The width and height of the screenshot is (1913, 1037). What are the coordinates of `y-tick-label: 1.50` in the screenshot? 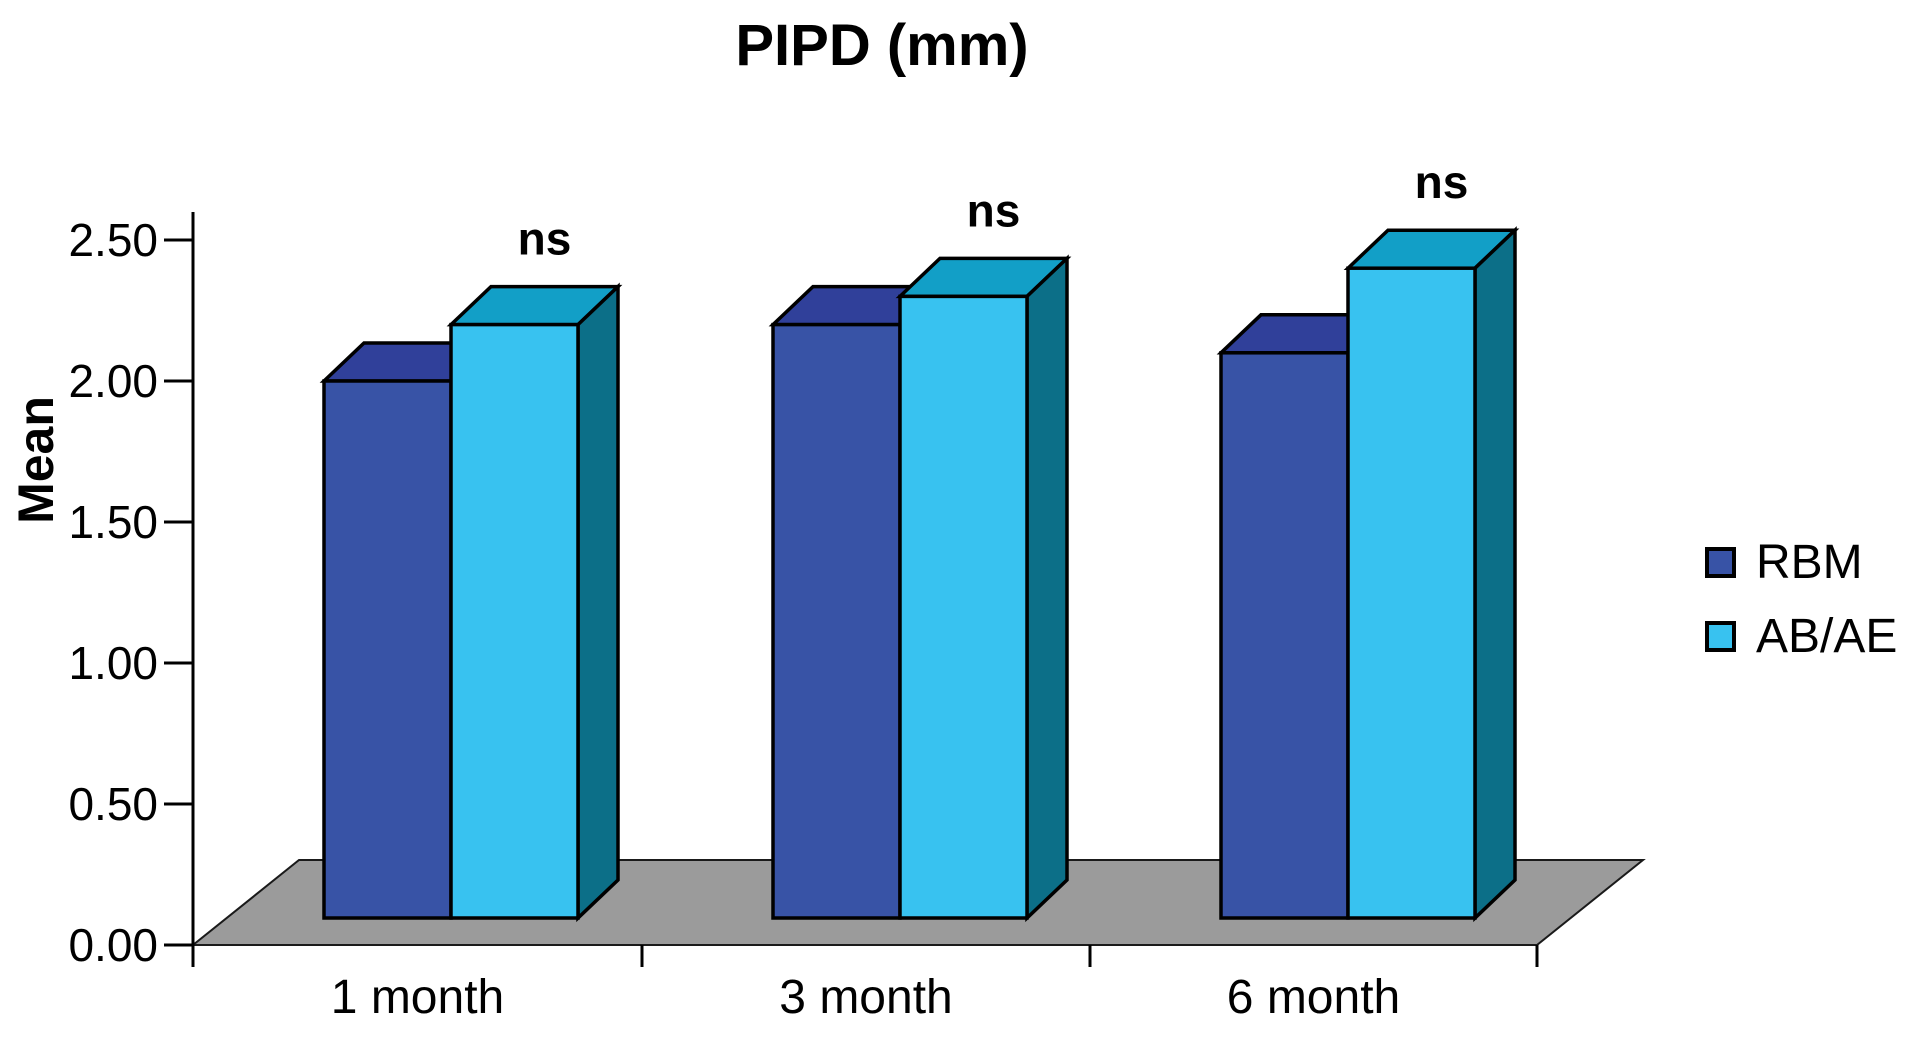 It's located at (113, 522).